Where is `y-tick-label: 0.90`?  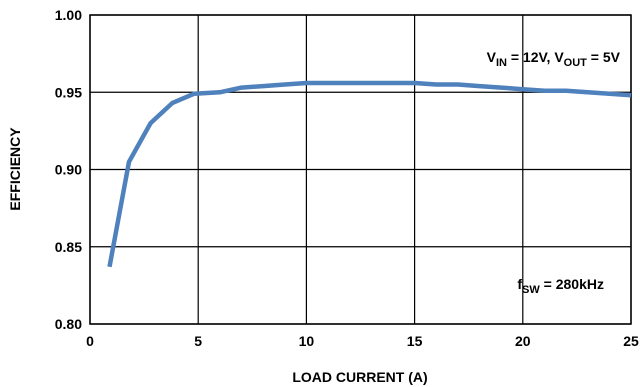
y-tick-label: 0.90 is located at coordinates (68, 170).